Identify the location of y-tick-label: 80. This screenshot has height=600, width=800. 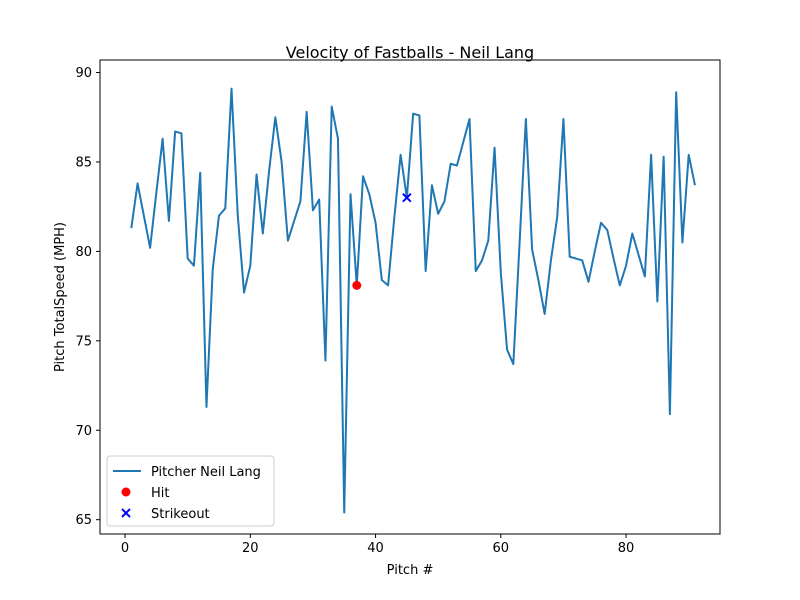
(83, 252).